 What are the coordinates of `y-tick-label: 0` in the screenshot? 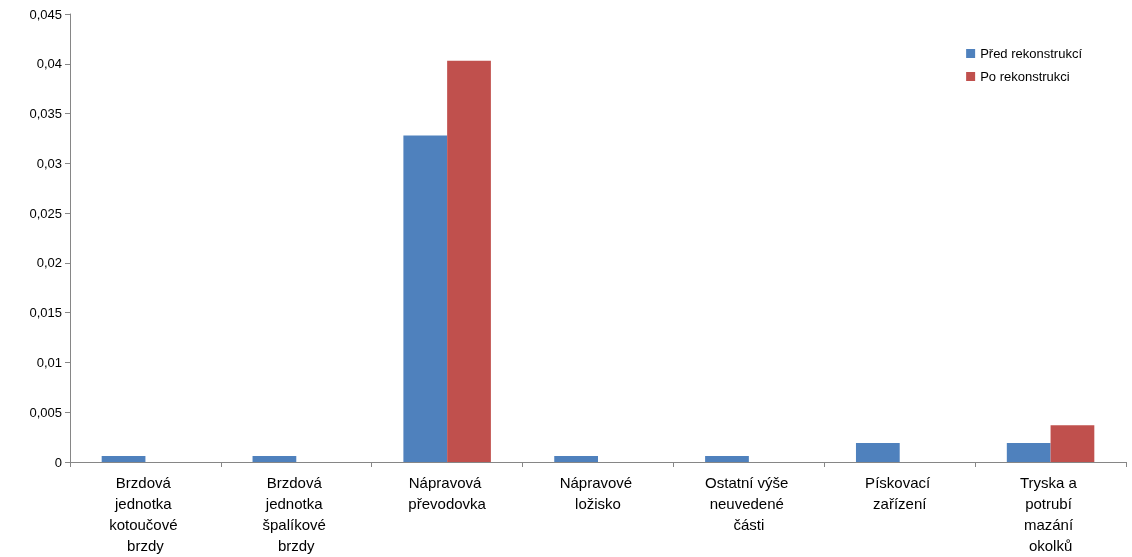 It's located at (58, 462).